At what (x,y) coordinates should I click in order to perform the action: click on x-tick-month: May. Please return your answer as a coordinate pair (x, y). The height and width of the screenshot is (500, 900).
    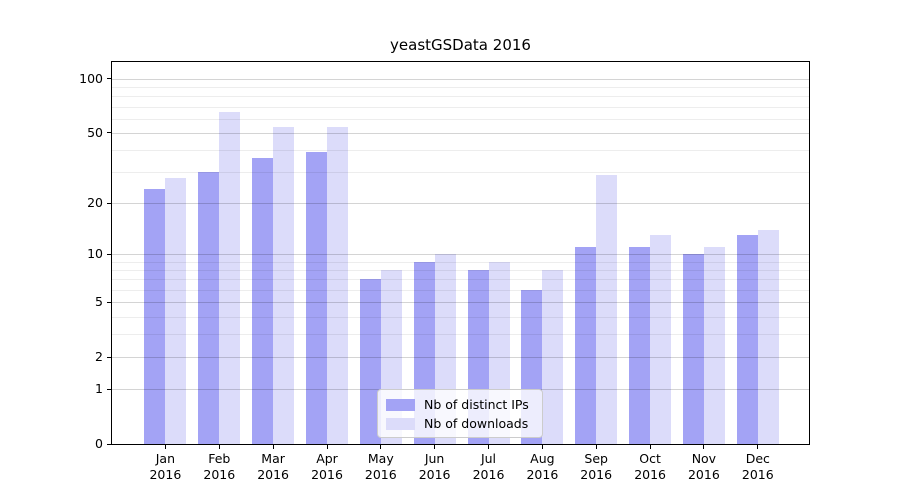
    Looking at the image, I should click on (380, 458).